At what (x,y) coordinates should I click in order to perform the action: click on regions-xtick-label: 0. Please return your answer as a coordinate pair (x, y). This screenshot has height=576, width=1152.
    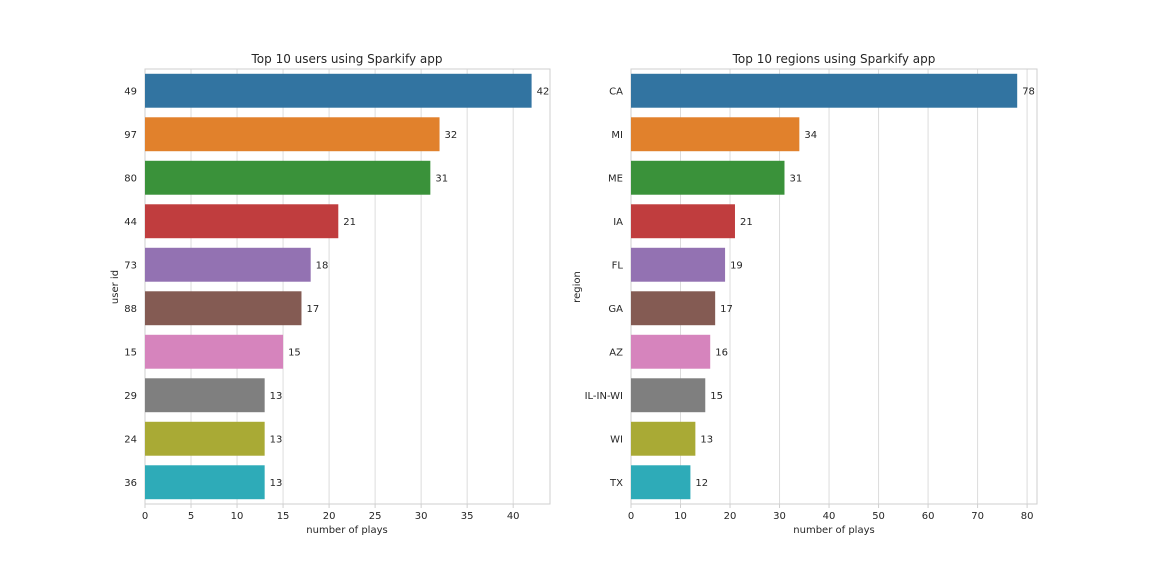
    Looking at the image, I should click on (631, 516).